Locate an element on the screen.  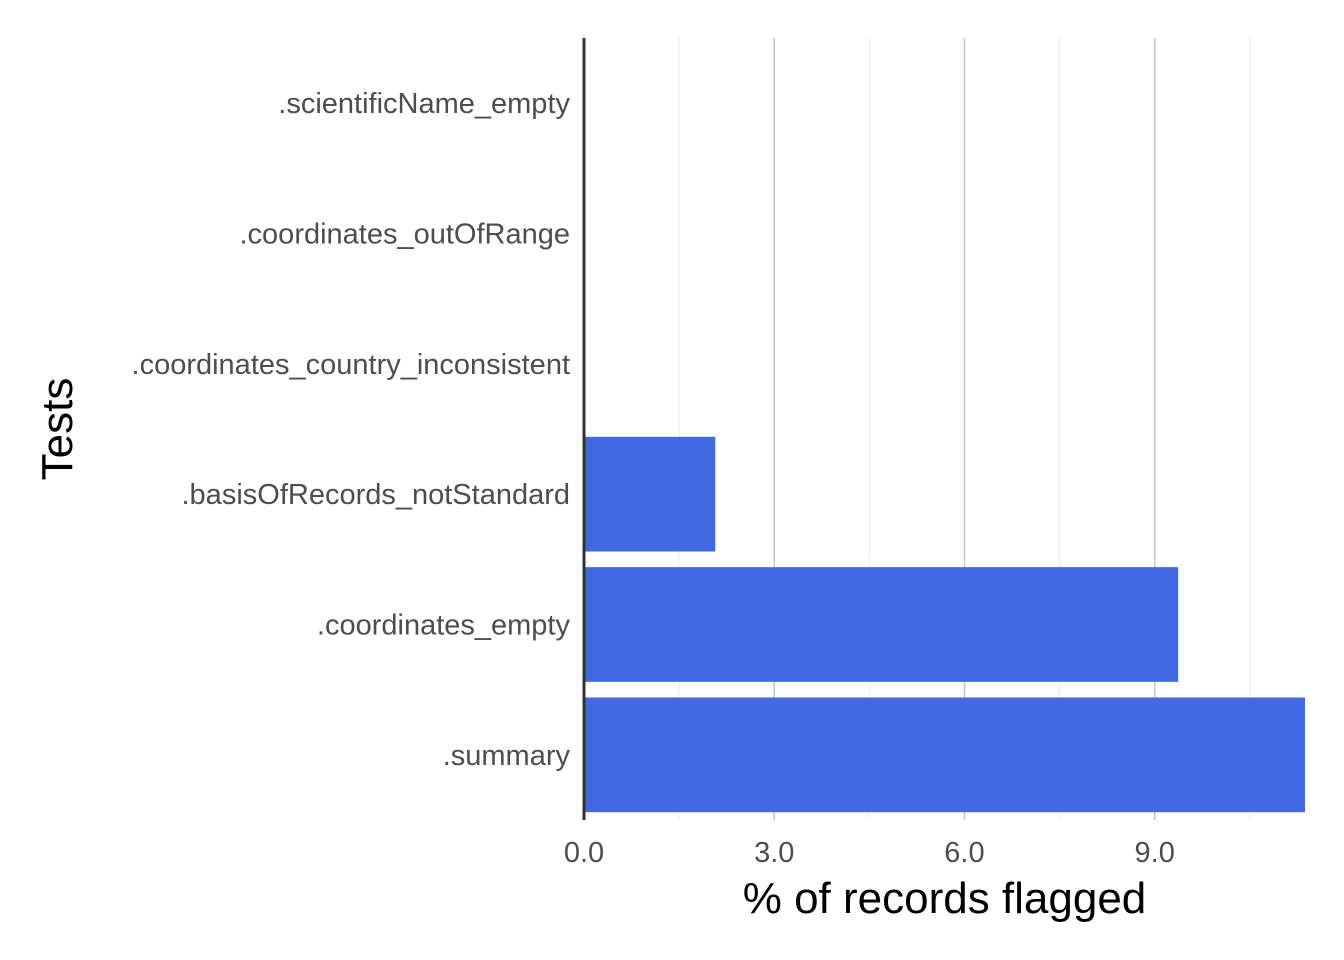
y-tick-label: .coordinates_empty is located at coordinates (444, 626).